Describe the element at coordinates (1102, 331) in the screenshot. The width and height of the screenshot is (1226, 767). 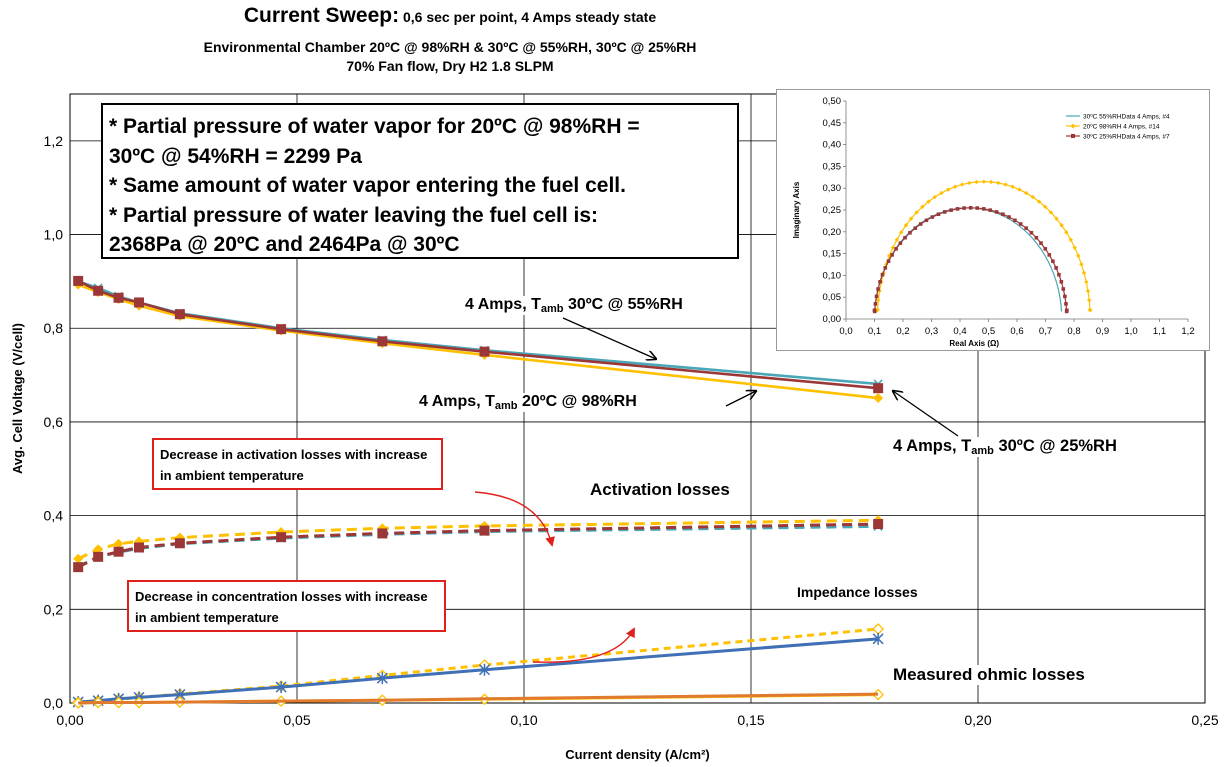
I see `inset-x-tick-label: 0,9` at that location.